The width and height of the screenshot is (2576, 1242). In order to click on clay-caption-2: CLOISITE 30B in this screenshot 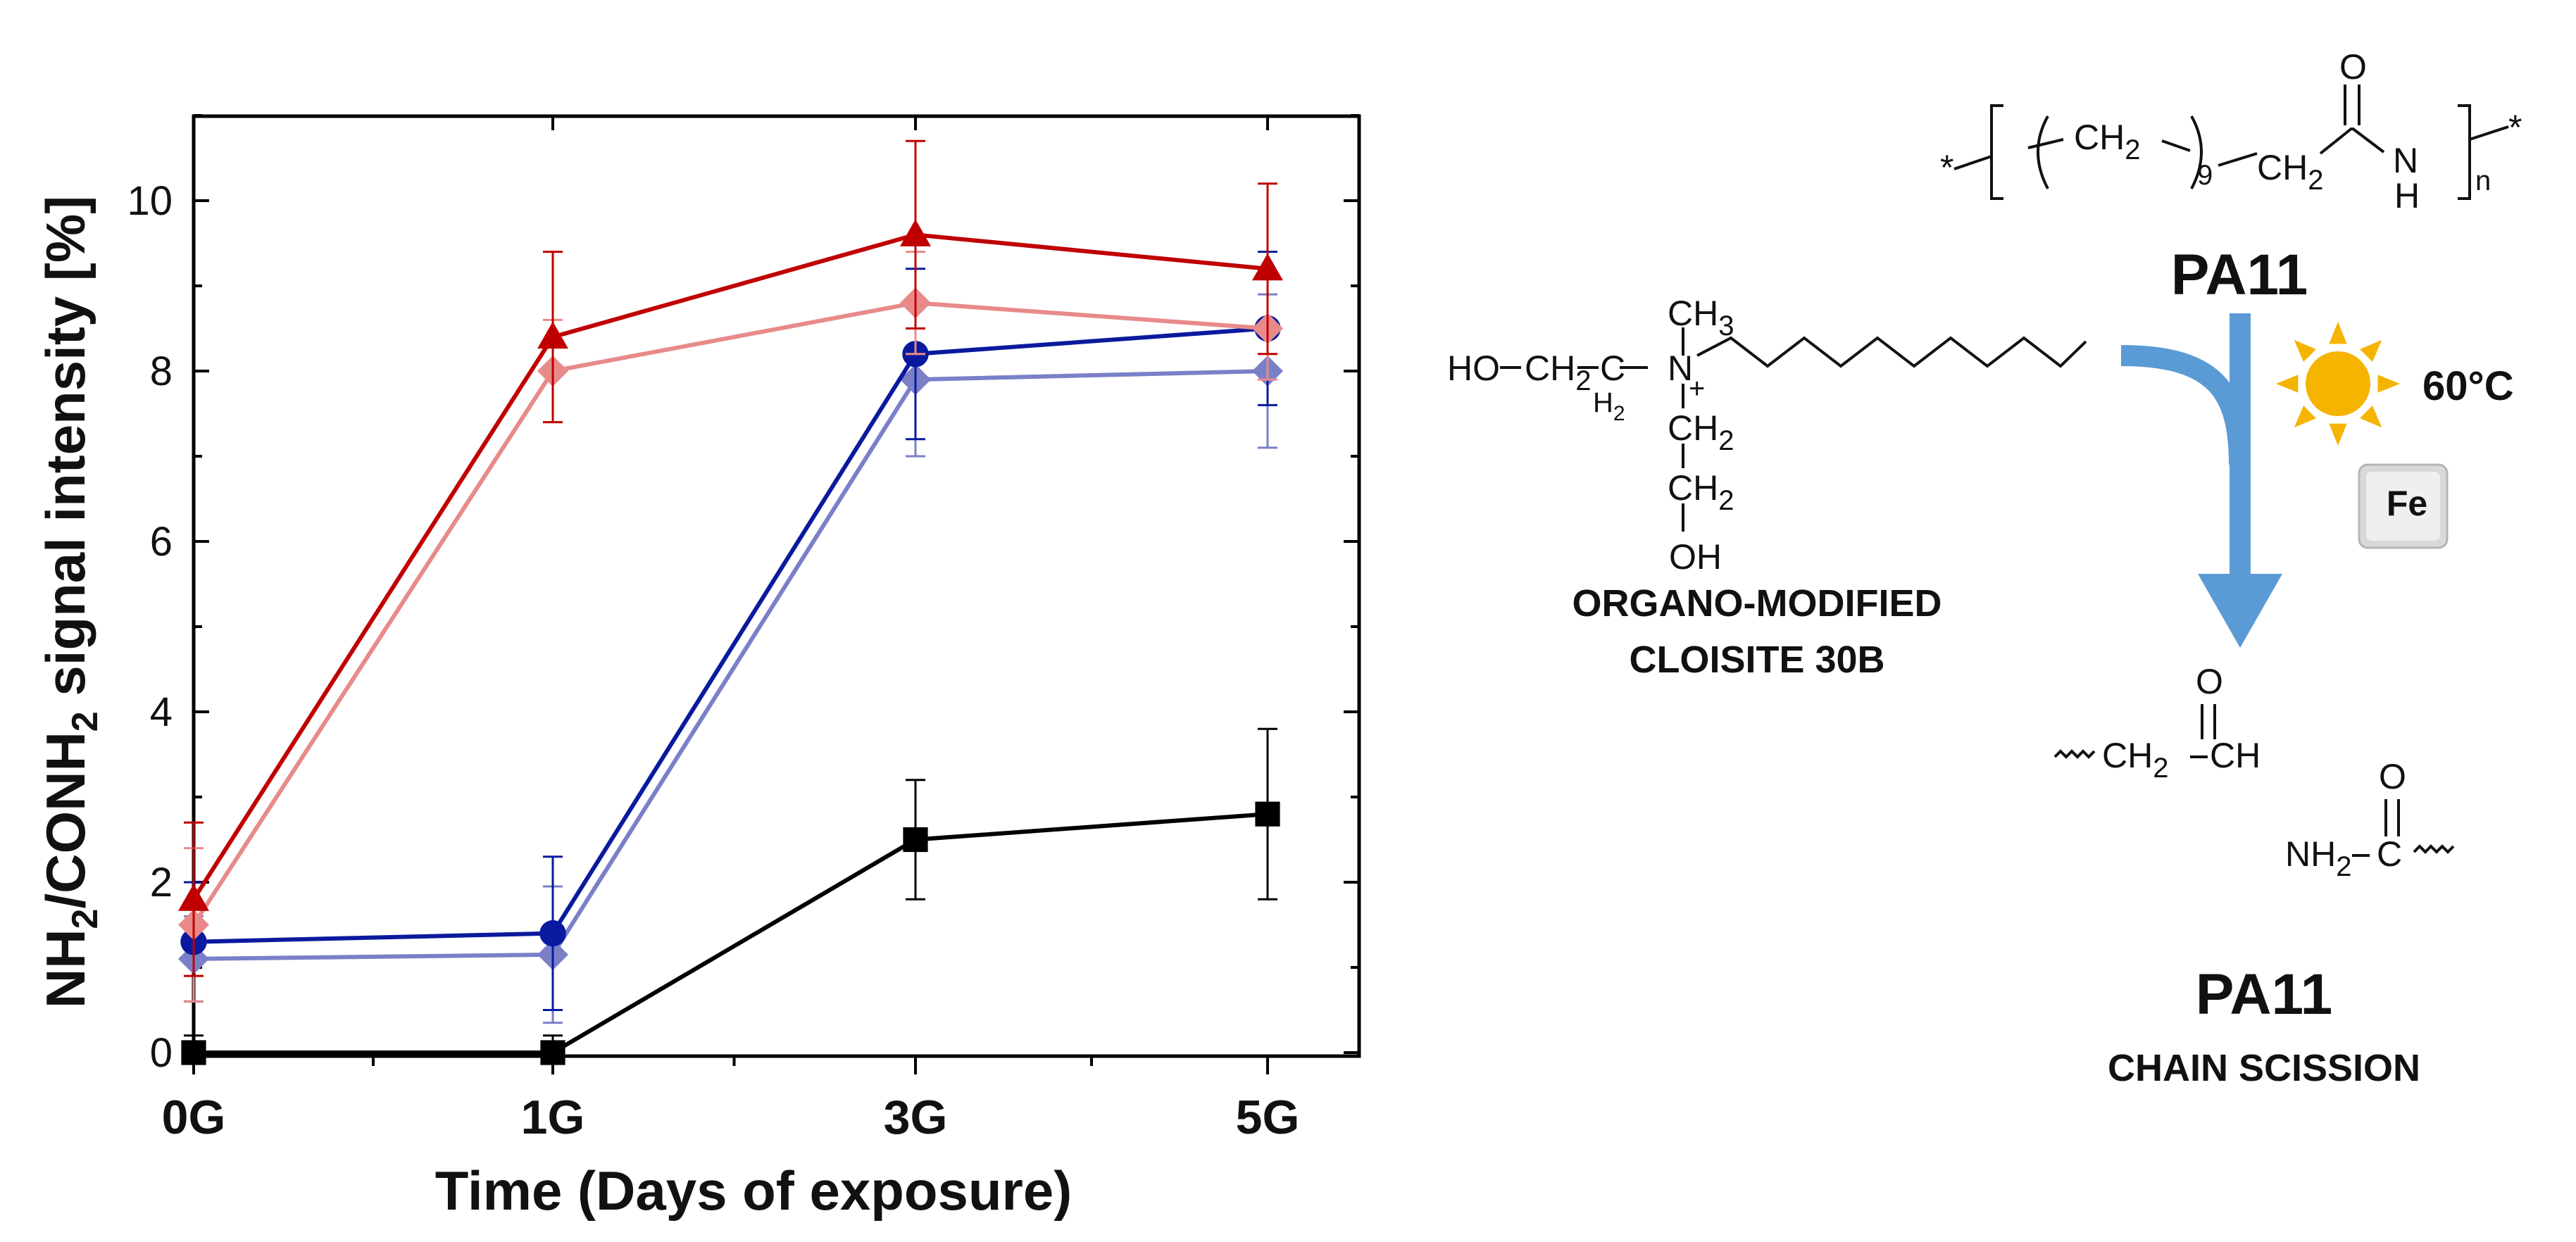, I will do `click(1756, 660)`.